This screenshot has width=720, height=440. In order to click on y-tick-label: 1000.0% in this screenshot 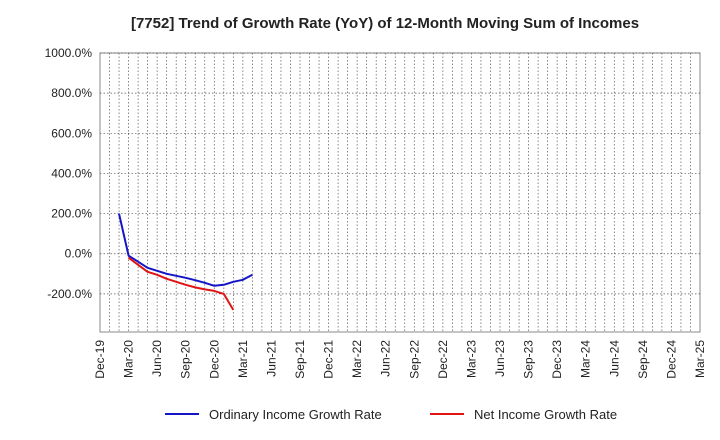, I will do `click(69, 53)`.